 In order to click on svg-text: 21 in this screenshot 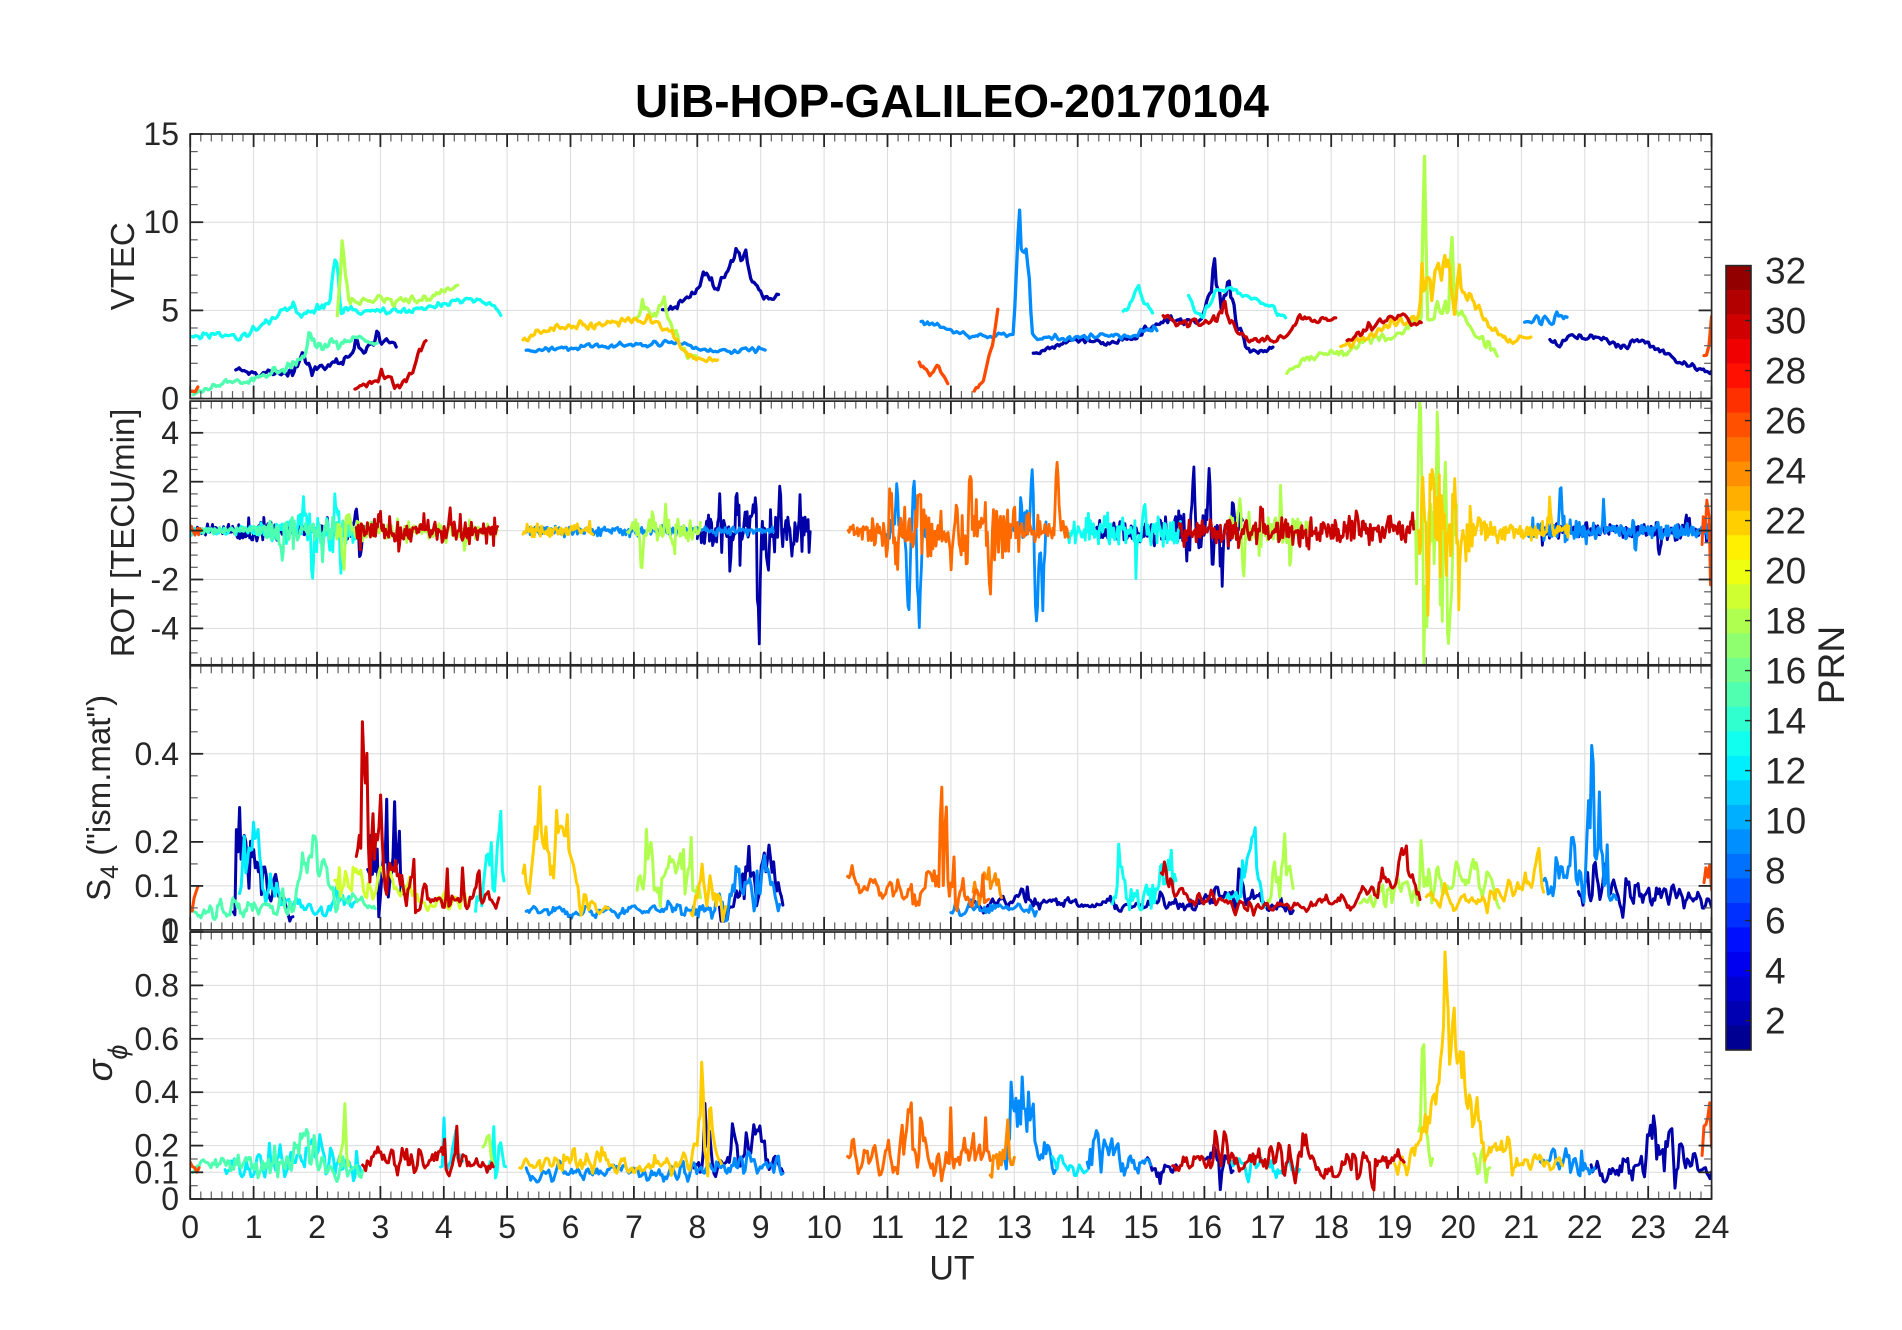, I will do `click(1522, 1227)`.